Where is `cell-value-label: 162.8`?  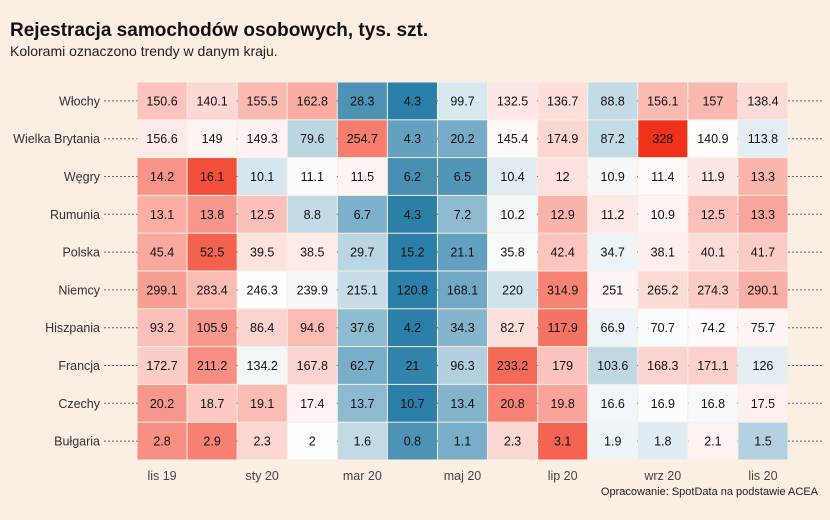 cell-value-label: 162.8 is located at coordinates (312, 101).